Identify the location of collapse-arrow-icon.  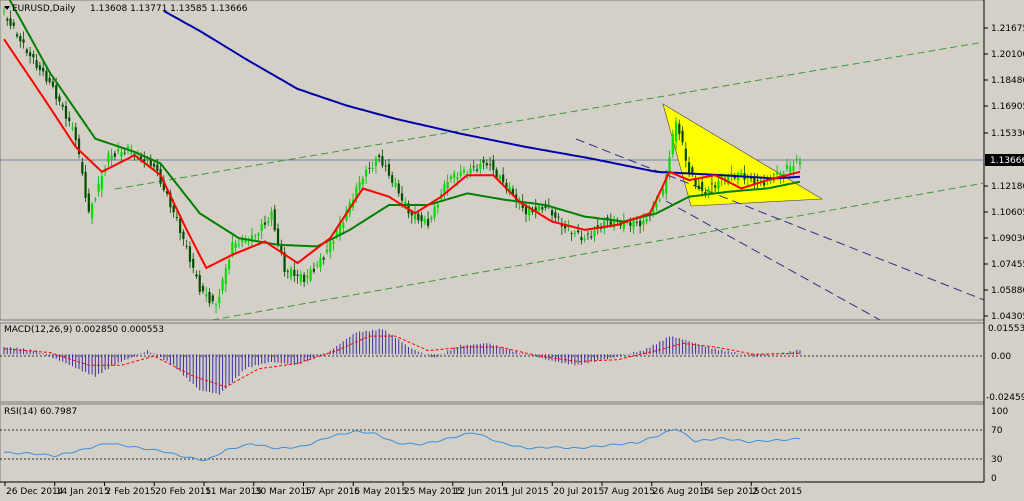
(7, 8).